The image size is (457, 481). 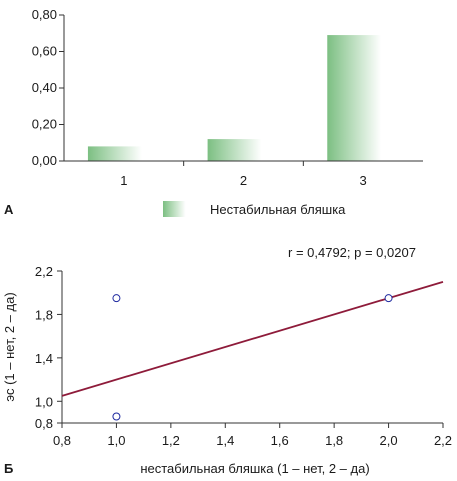 What do you see at coordinates (44, 124) in the screenshot?
I see `bar-y-tick-label: 0,20` at bounding box center [44, 124].